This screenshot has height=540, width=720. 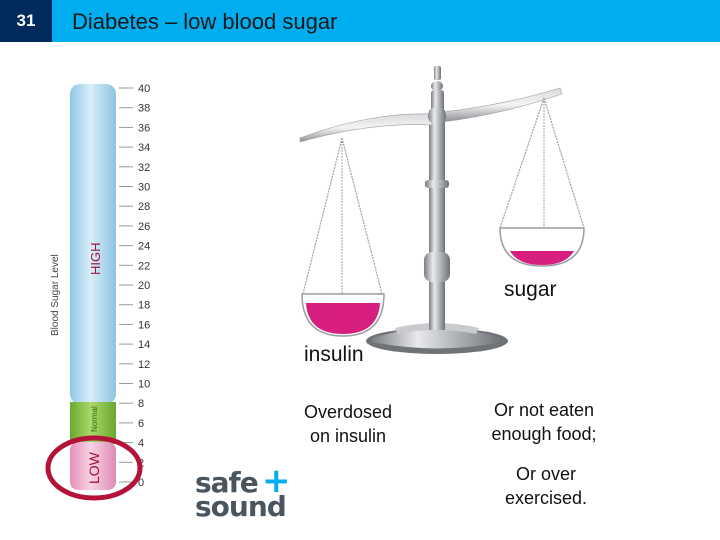 I want to click on logo-word-safe: safe, so click(x=227, y=482).